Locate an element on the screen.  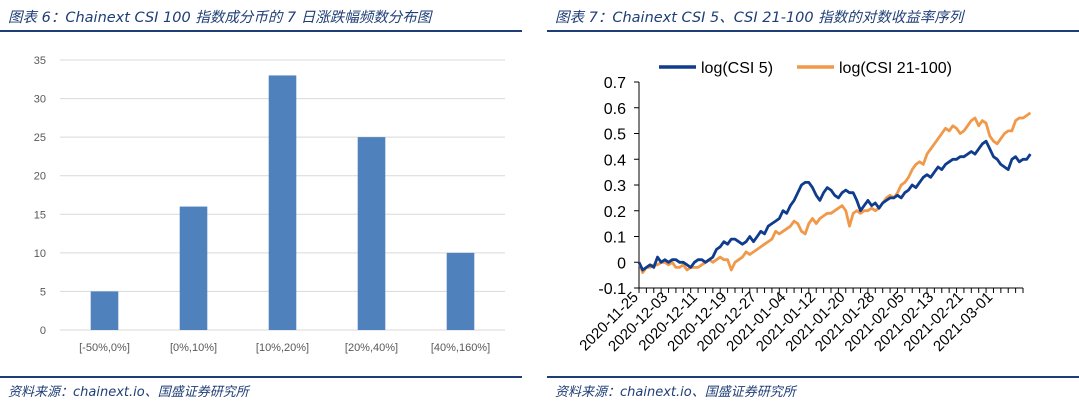
x-tick-label: [10%,20%] is located at coordinates (282, 348).